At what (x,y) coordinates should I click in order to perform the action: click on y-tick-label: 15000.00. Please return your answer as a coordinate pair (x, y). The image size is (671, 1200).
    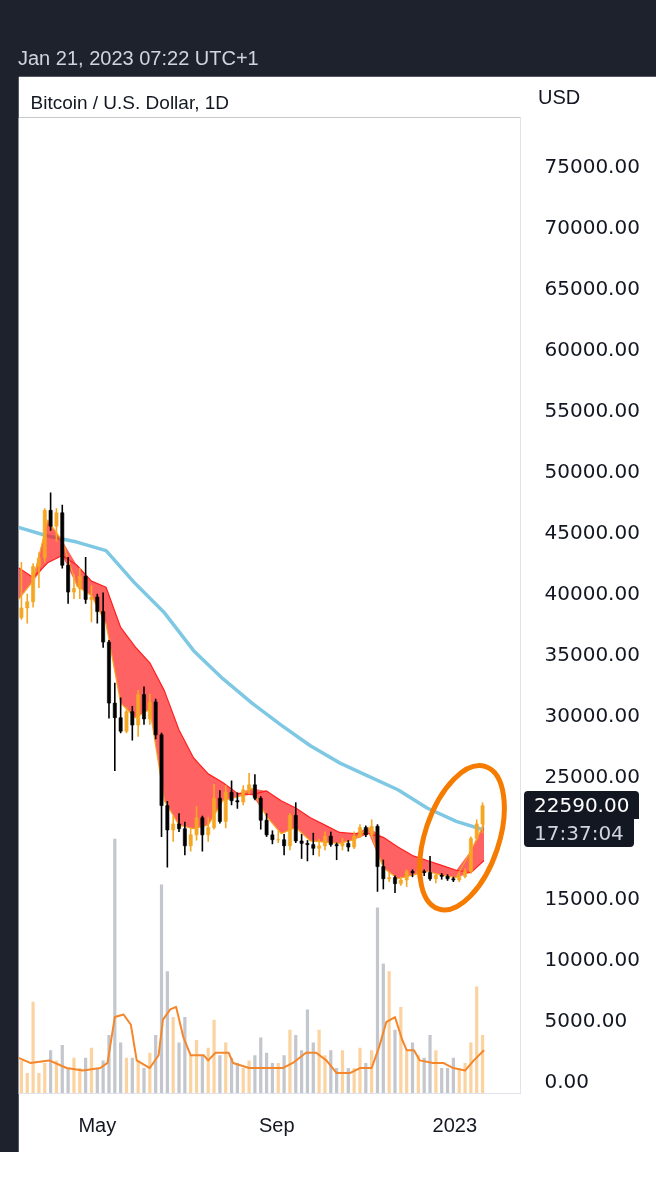
    Looking at the image, I should click on (592, 898).